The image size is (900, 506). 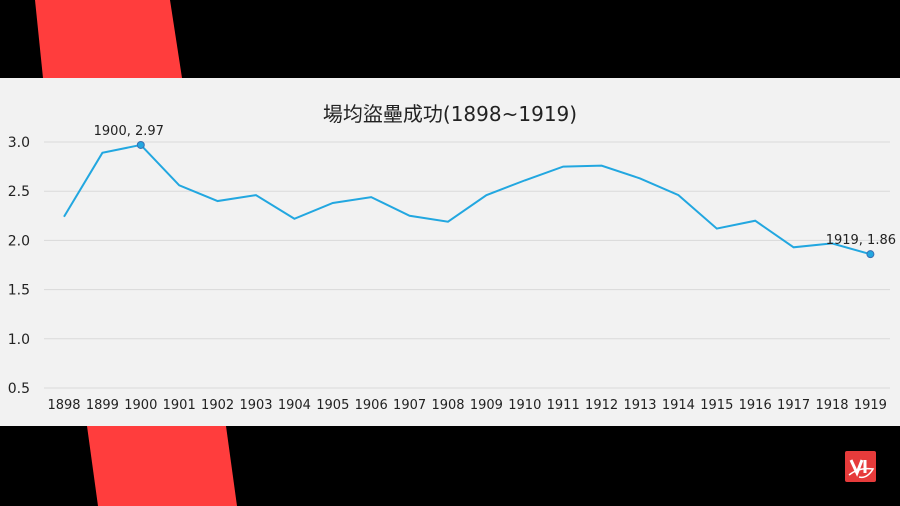 What do you see at coordinates (294, 405) in the screenshot?
I see `x-tick-label: 1904` at bounding box center [294, 405].